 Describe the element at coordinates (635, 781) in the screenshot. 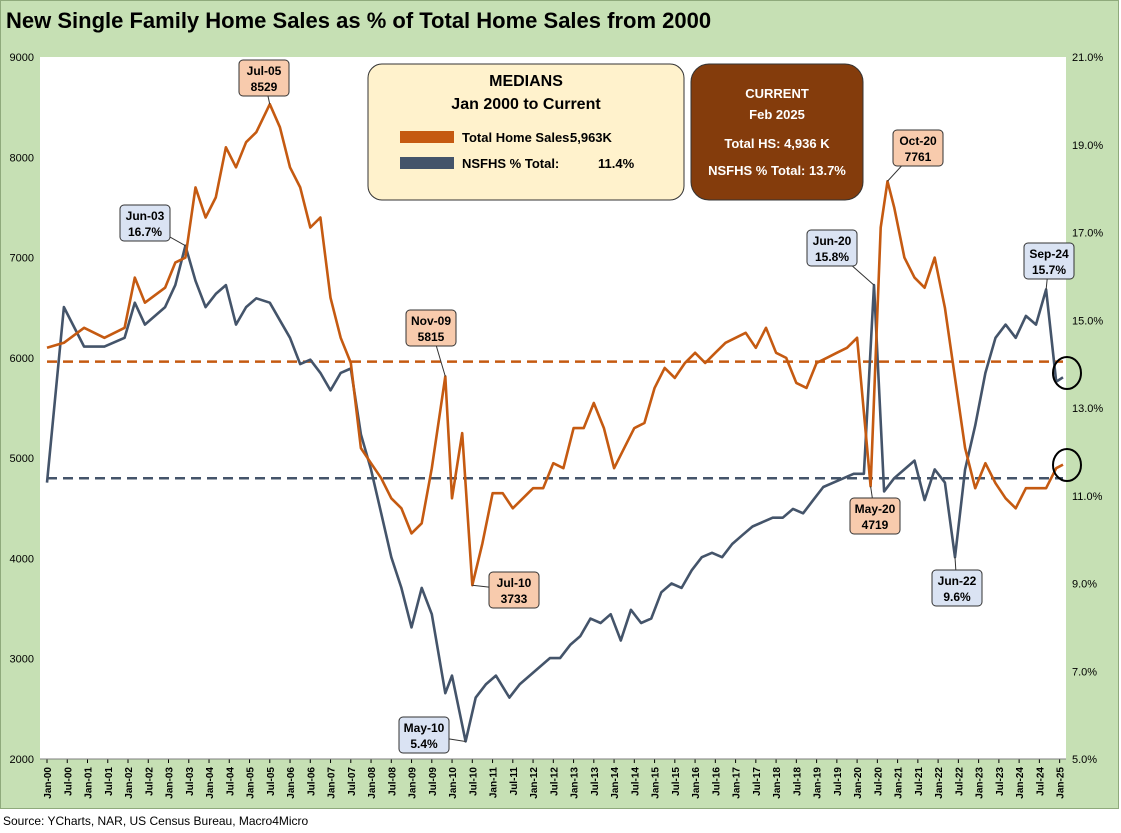

I see `x-tick-label: Jul-14` at that location.